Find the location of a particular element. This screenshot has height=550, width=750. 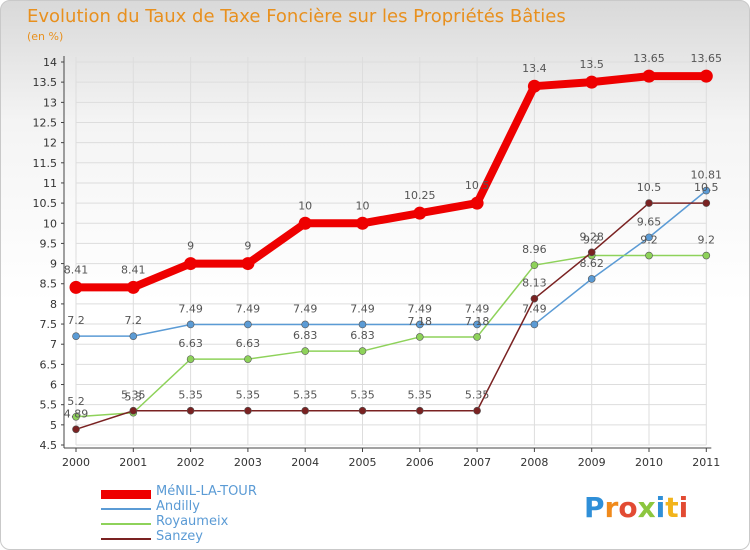

data-label: 8.41 is located at coordinates (133, 269).